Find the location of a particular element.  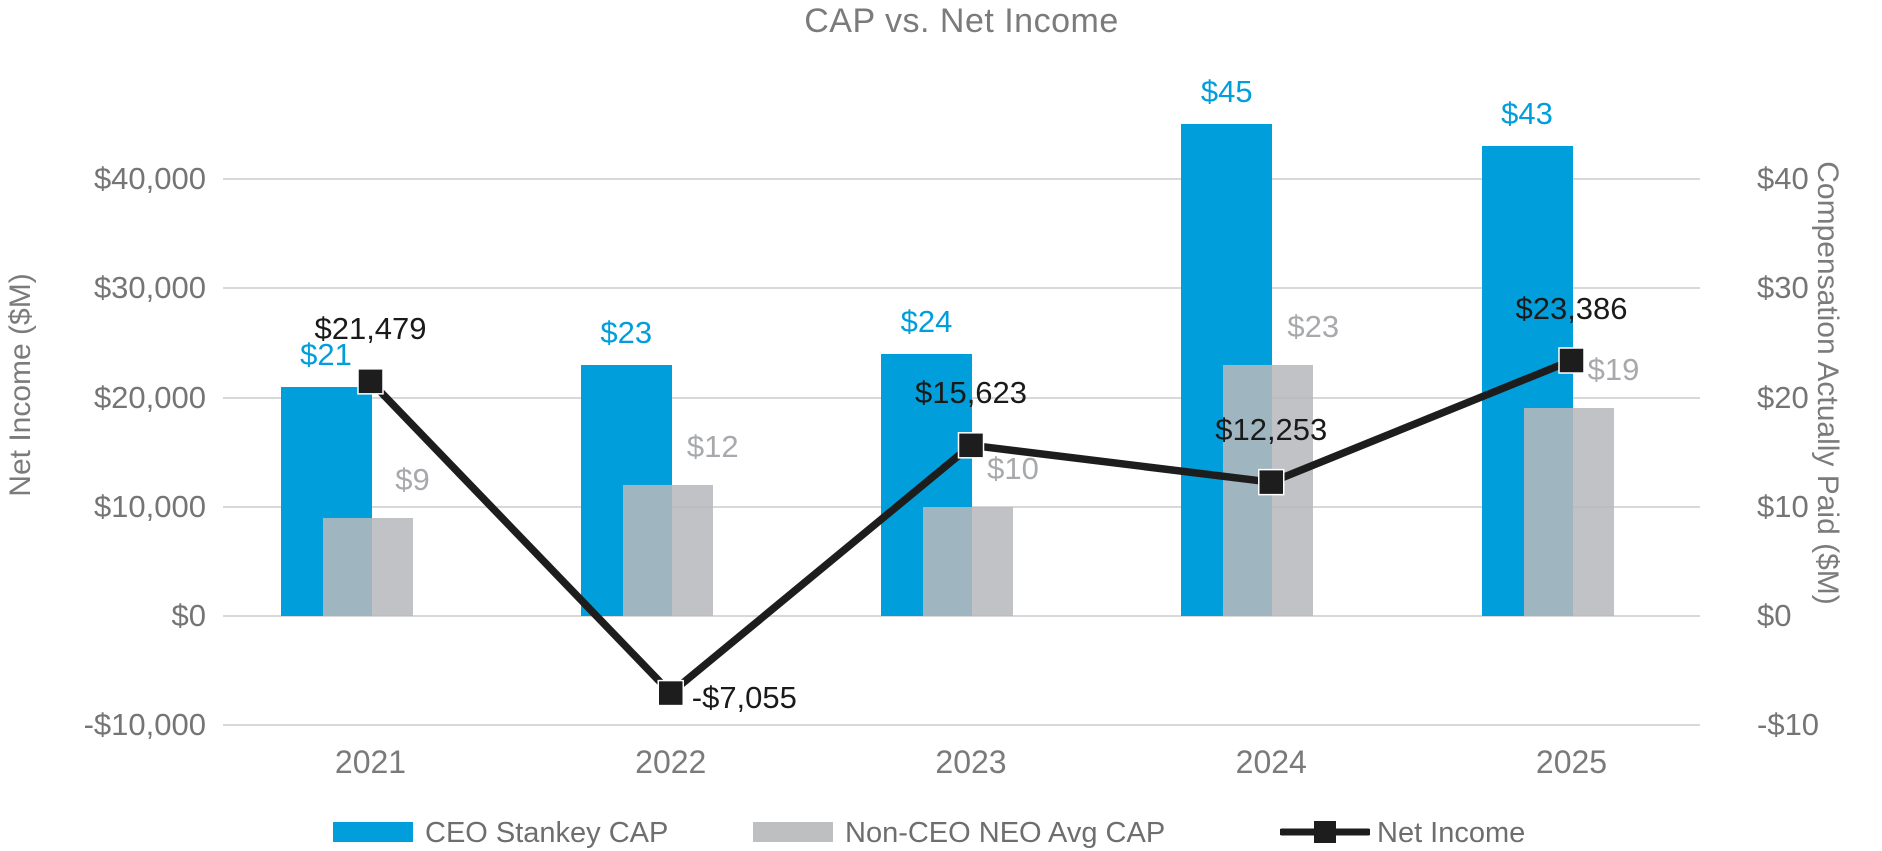

x-axis-label-2022: 2022 is located at coordinates (671, 762).